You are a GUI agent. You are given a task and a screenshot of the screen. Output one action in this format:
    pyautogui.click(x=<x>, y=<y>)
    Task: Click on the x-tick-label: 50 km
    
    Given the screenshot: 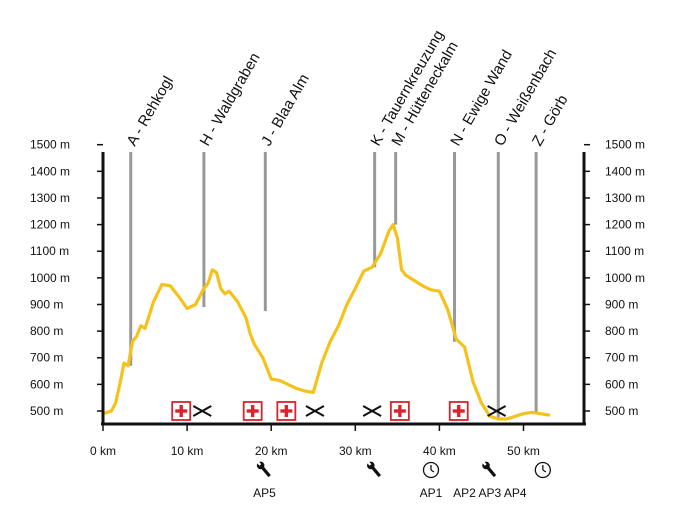 What is the action you would take?
    pyautogui.click(x=523, y=451)
    